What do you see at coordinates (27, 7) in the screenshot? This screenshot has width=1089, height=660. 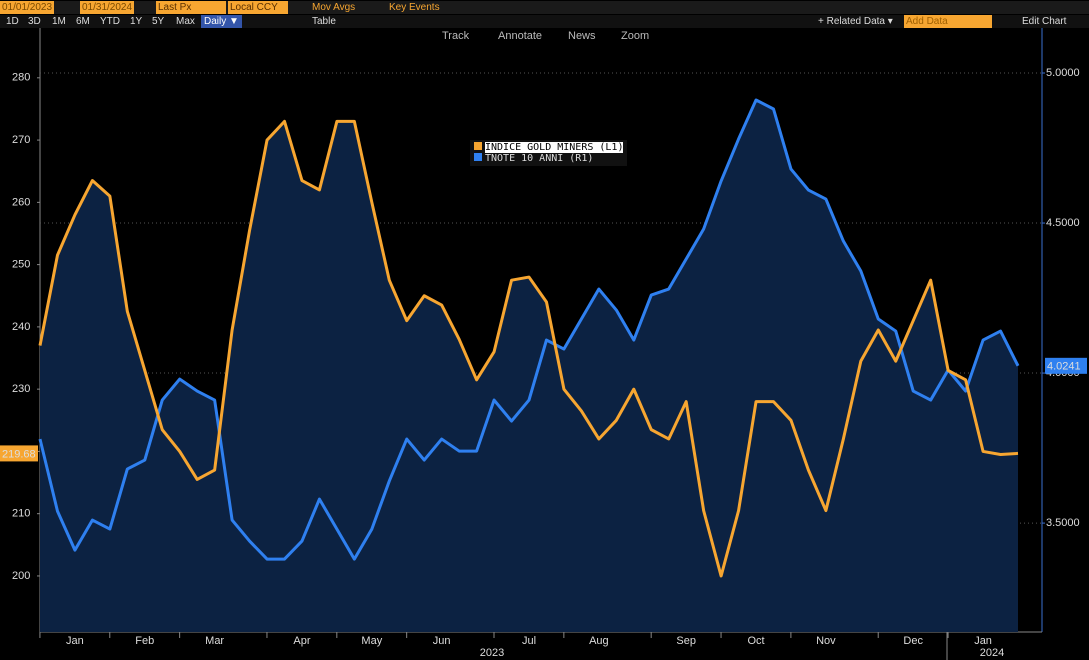 I see `start-date: 01/01/2023` at bounding box center [27, 7].